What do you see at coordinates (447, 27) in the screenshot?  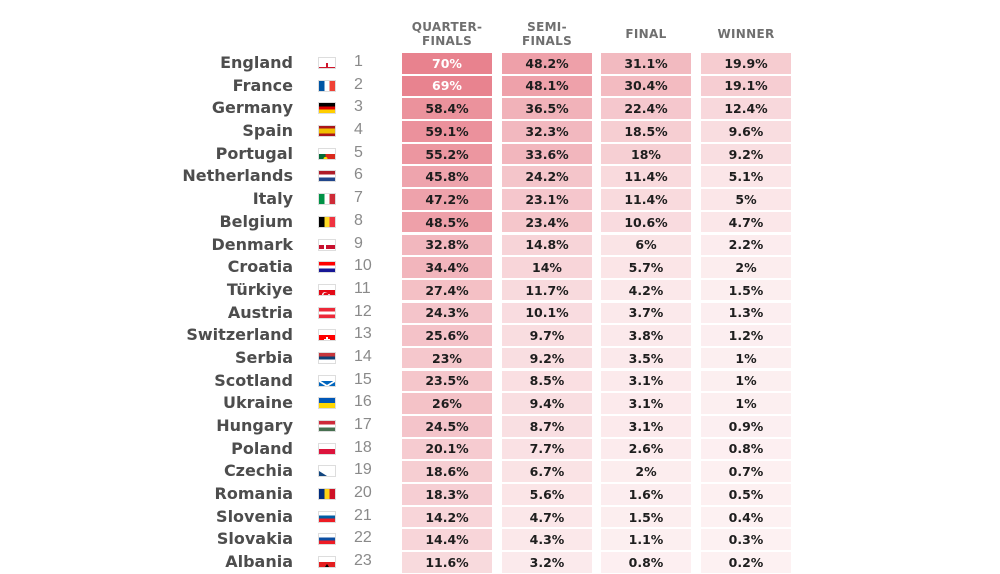 I see `column-header-line: QUARTER-` at bounding box center [447, 27].